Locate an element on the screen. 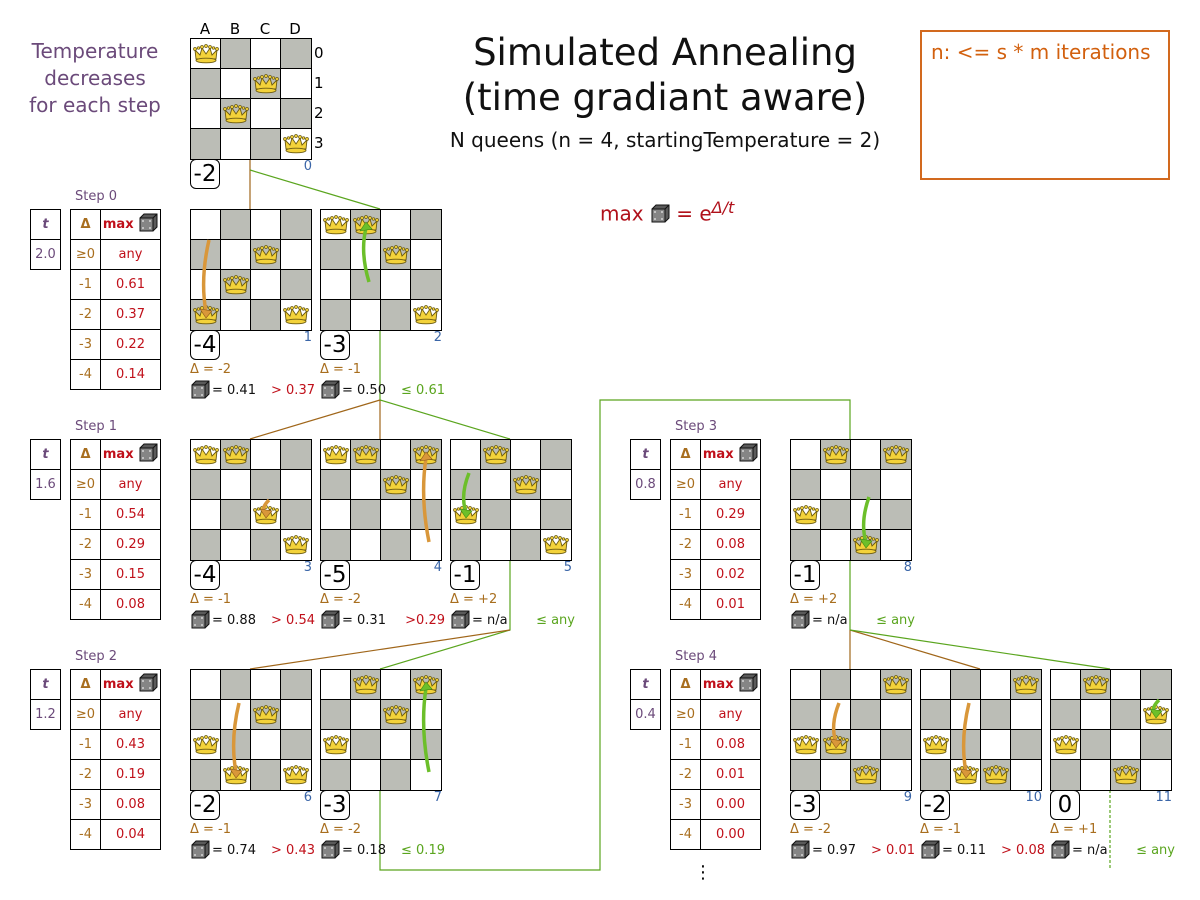 This screenshot has width=1200, height=900. dice-roll: = 0.97 > 0.01 is located at coordinates (852, 850).